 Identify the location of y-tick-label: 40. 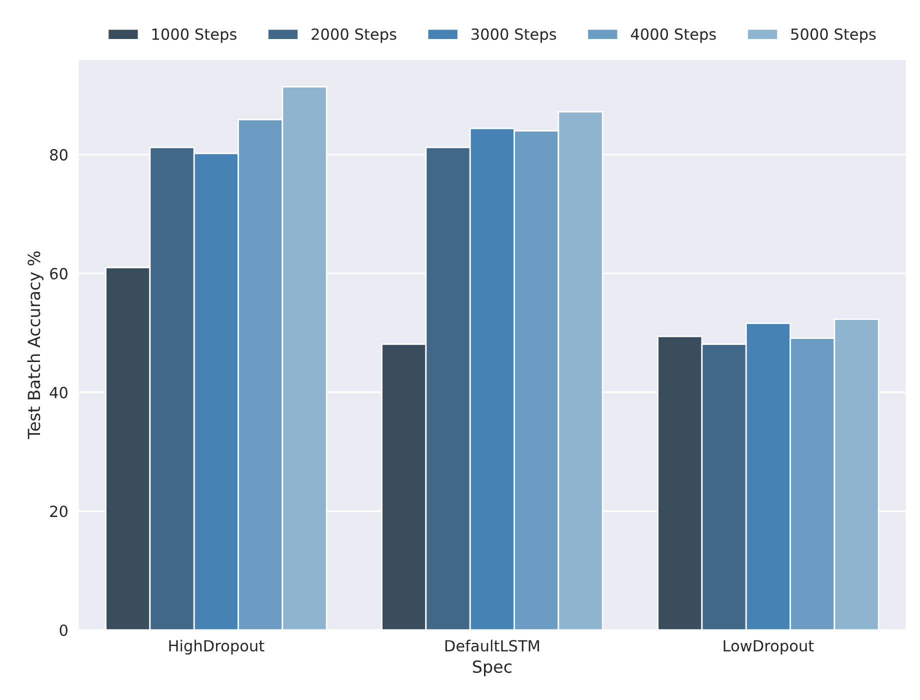
(59, 392).